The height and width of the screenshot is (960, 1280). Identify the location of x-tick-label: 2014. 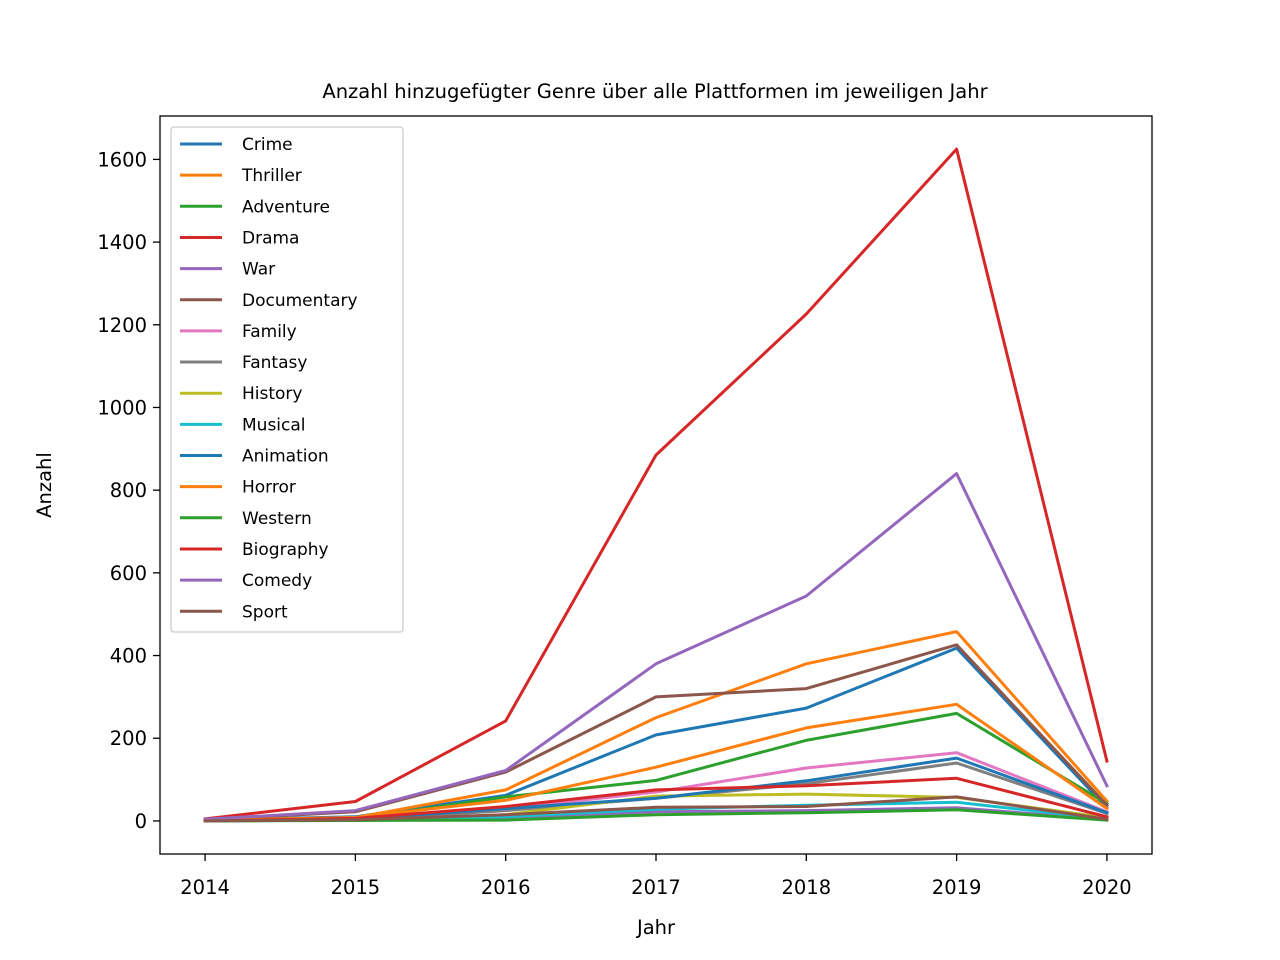
(205, 887).